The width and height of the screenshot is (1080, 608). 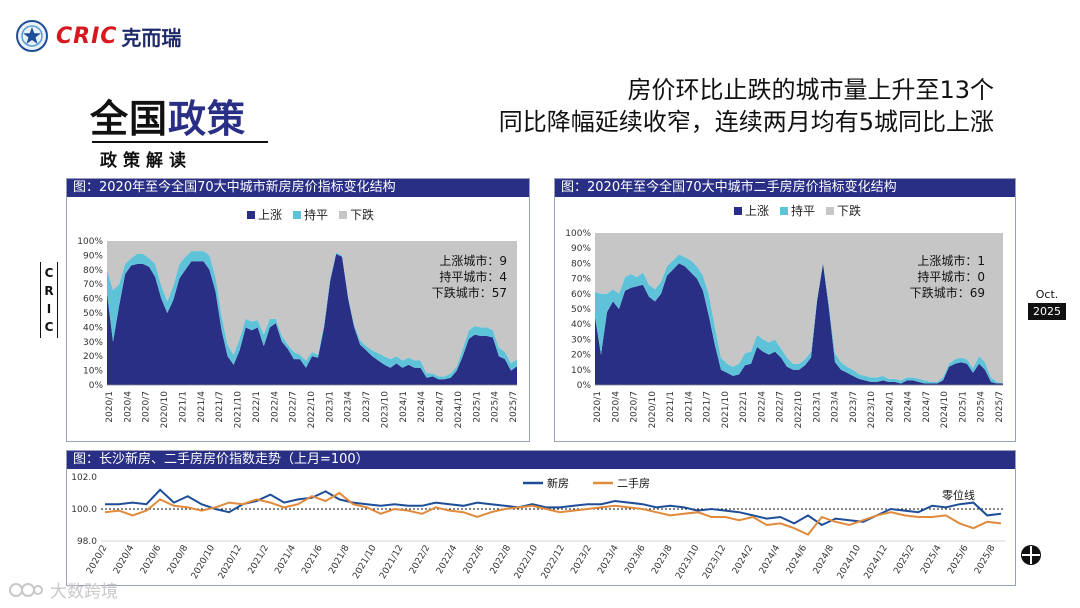 I want to click on series-line-second, so click(x=553, y=513).